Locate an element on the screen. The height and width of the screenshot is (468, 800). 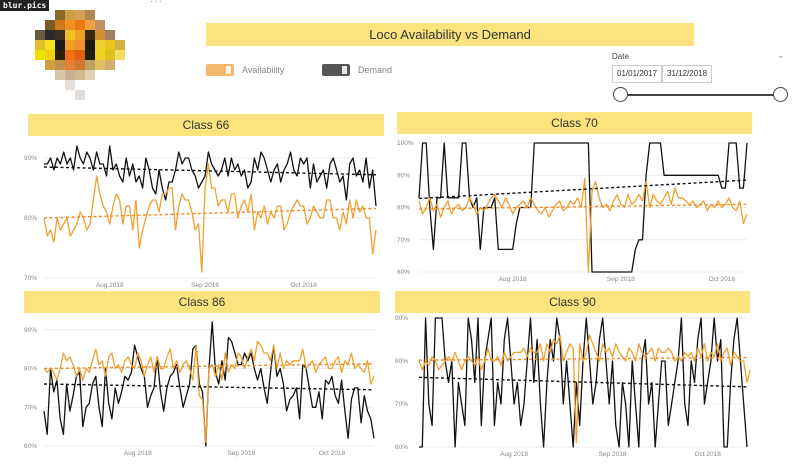
chevron-down-icon: ⌄ is located at coordinates (781, 55).